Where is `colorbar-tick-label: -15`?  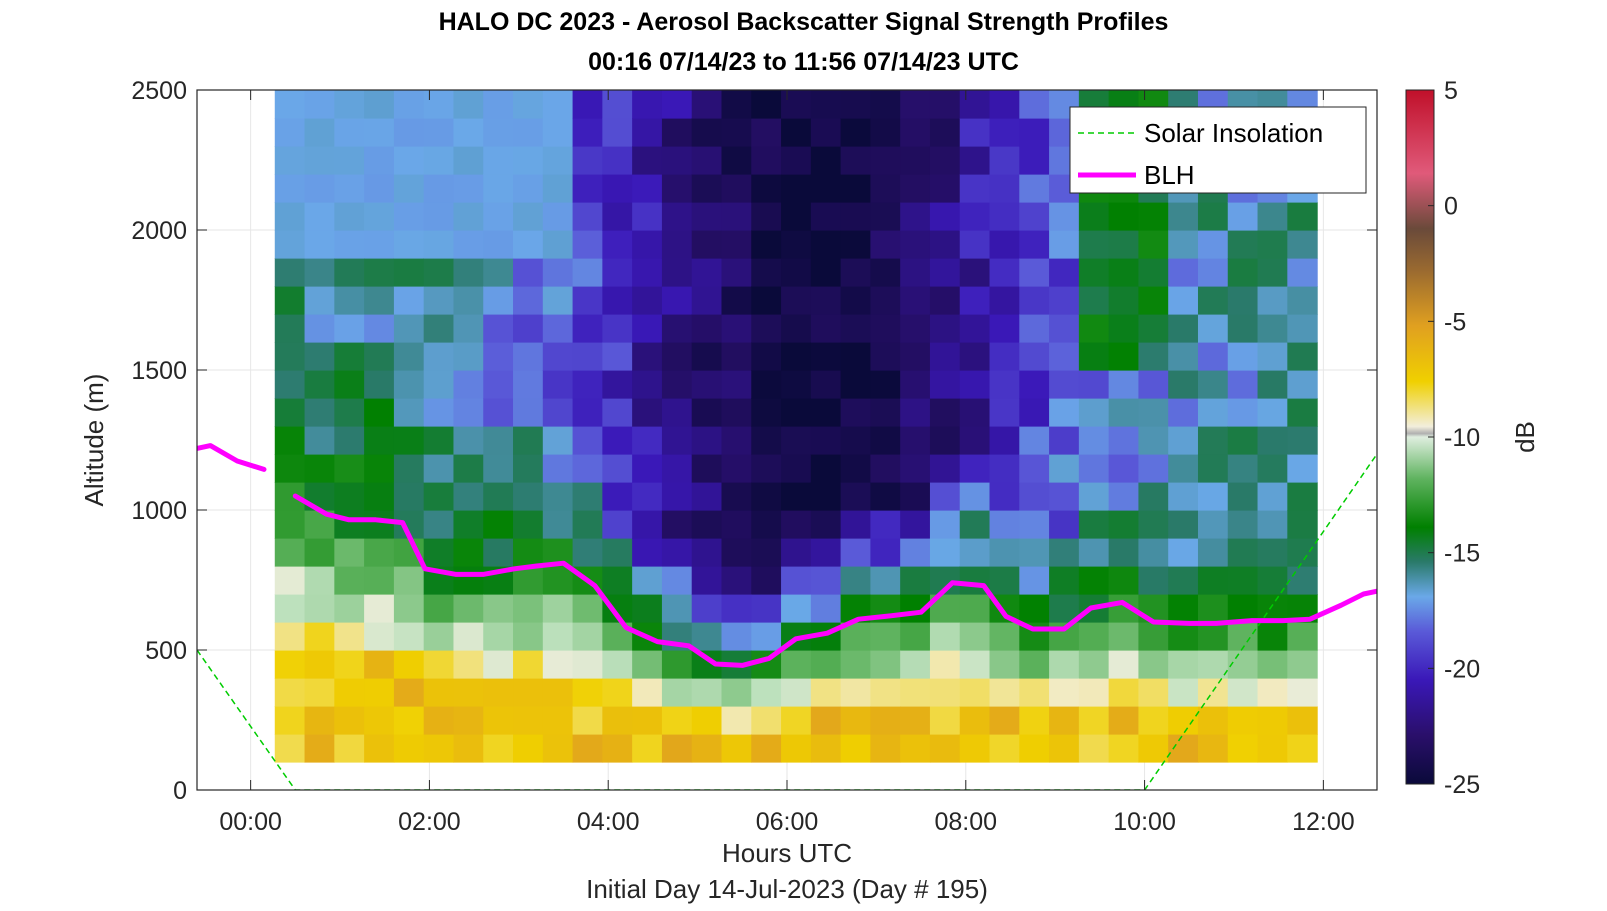 colorbar-tick-label: -15 is located at coordinates (1462, 554).